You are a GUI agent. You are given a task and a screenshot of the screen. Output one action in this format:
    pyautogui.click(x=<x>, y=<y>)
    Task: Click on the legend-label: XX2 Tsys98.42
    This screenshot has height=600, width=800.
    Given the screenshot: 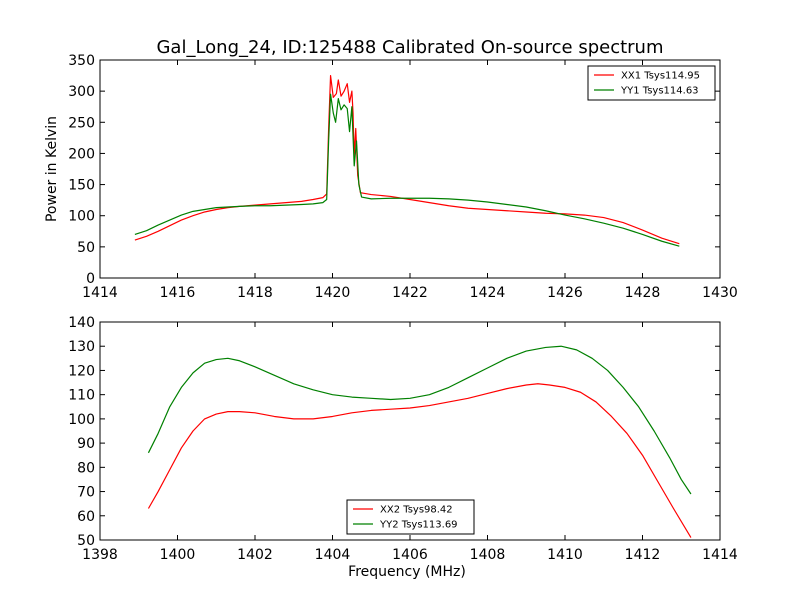 What is the action you would take?
    pyautogui.click(x=416, y=510)
    